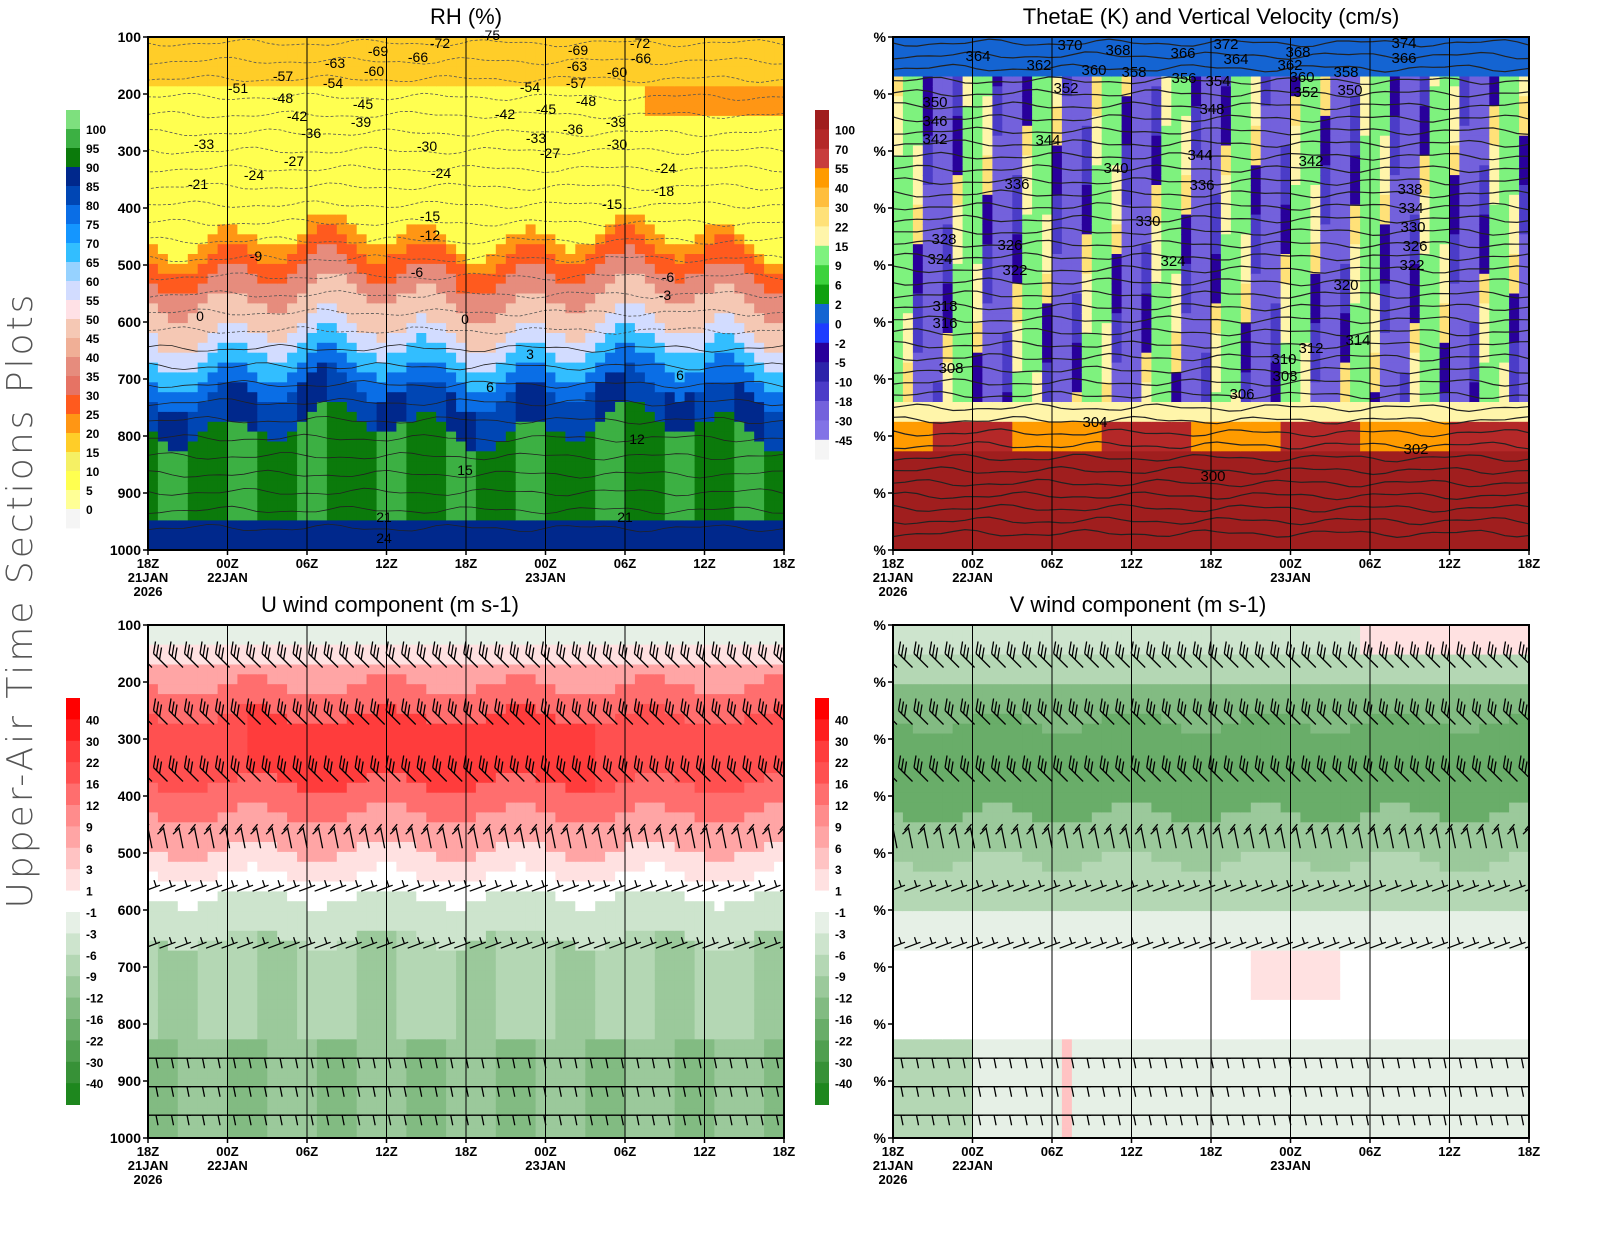  Describe the element at coordinates (440, 43) in the screenshot. I see `contour-label: -72` at that location.